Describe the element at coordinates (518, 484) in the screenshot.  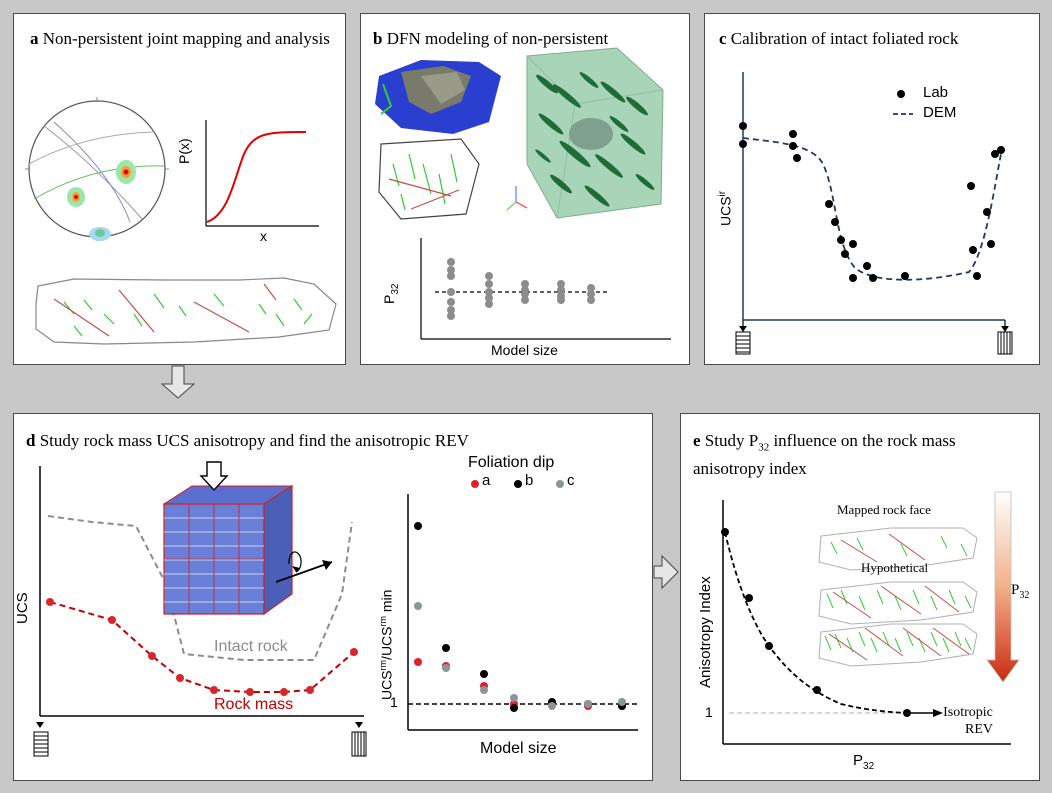
I see `legend-b-marker` at that location.